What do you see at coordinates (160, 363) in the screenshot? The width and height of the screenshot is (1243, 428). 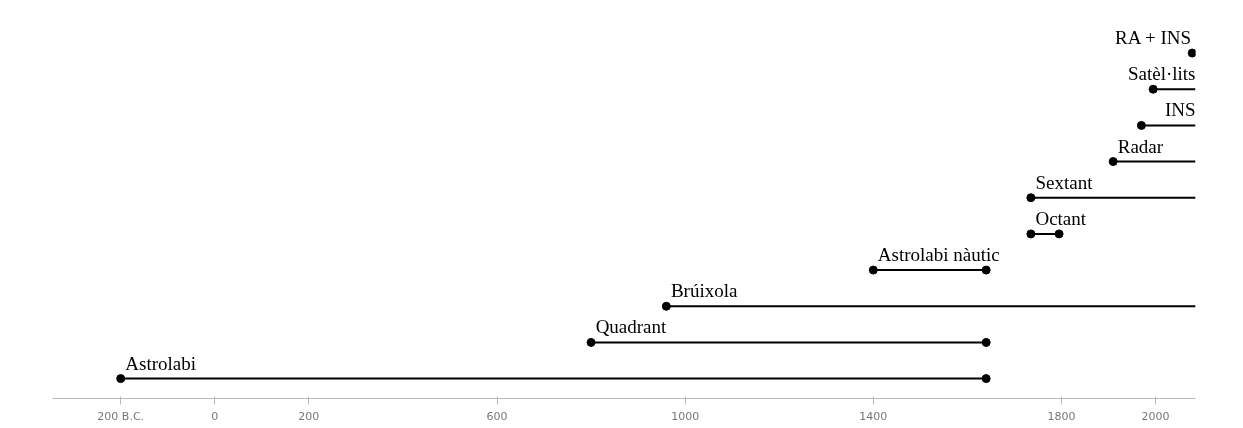 I see `y-tick-label: Astrolabi` at bounding box center [160, 363].